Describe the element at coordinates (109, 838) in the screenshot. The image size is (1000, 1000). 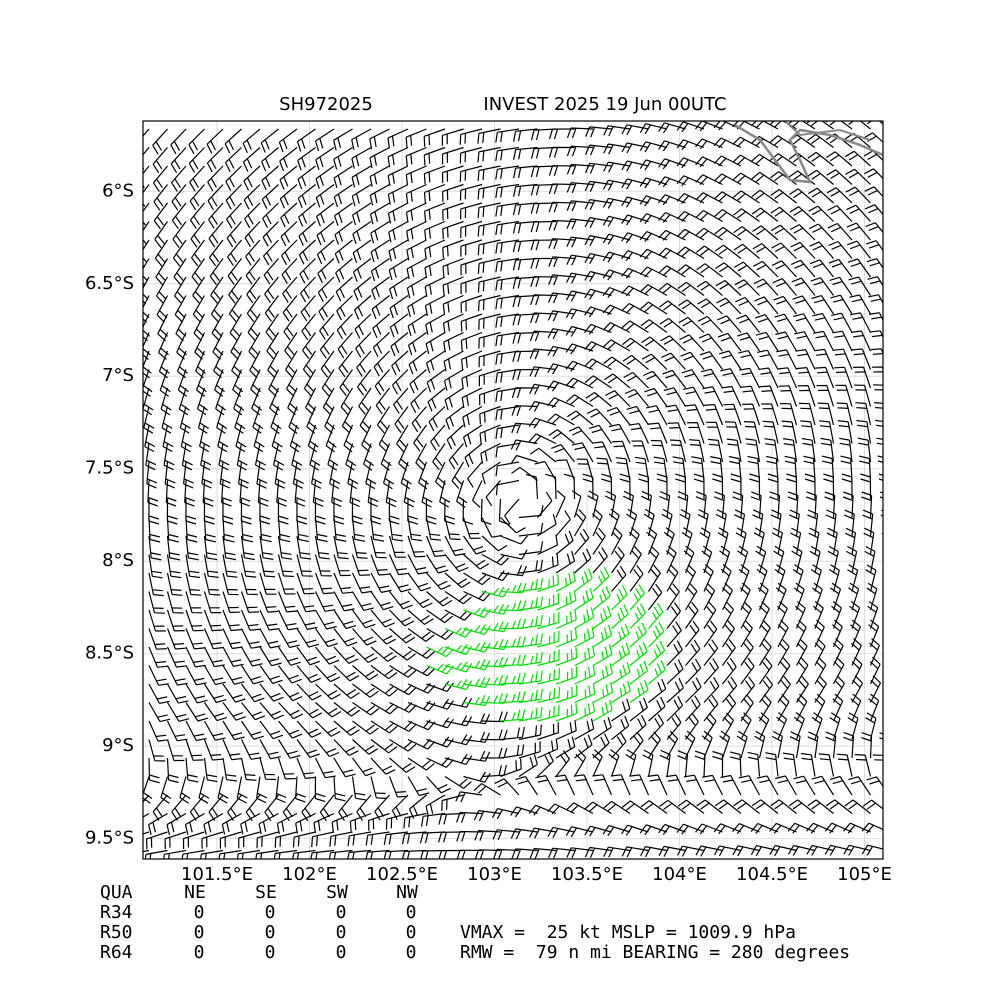
I see `y-tick-label: 9.5°S` at that location.